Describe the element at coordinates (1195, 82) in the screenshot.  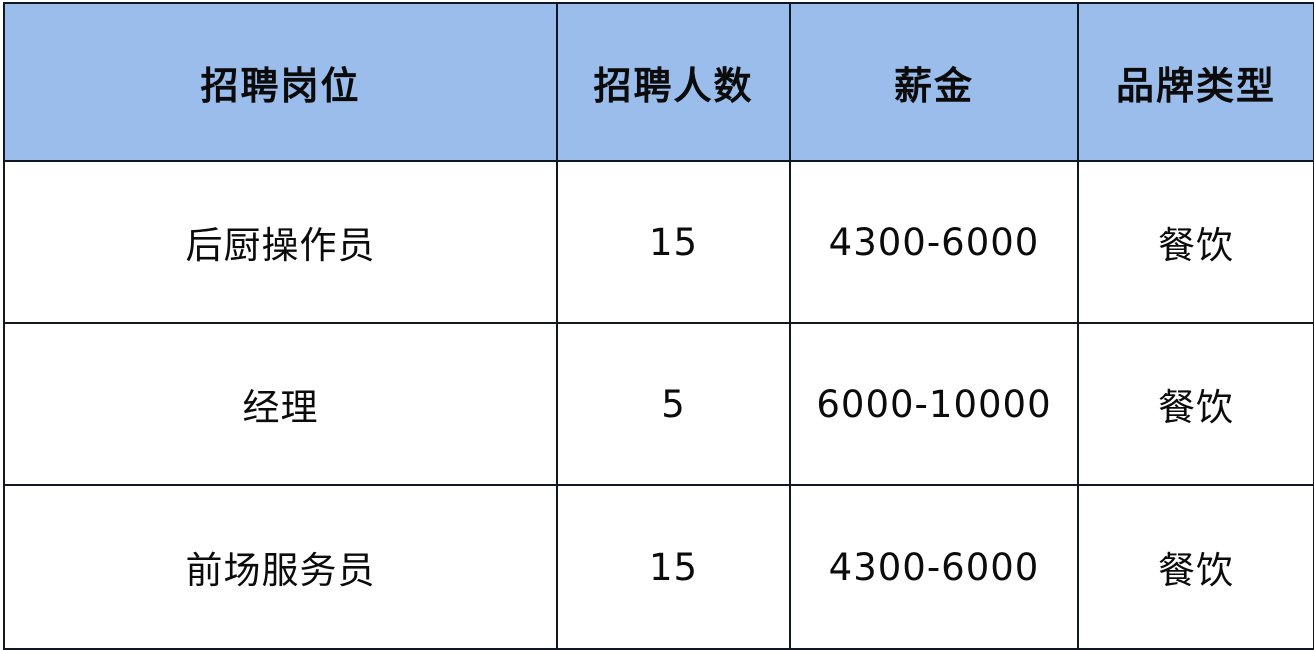
I see `column-header-brand: 品牌类型` at that location.